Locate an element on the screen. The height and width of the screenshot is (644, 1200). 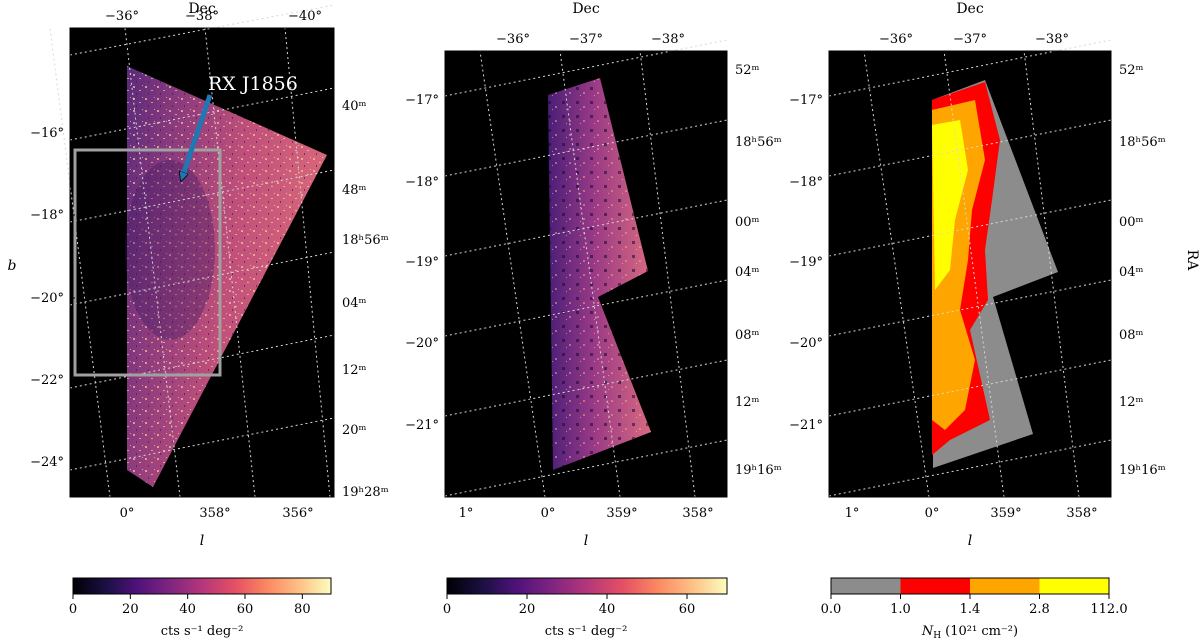
left-right-tick-label: 04ᵐ is located at coordinates (354, 303).